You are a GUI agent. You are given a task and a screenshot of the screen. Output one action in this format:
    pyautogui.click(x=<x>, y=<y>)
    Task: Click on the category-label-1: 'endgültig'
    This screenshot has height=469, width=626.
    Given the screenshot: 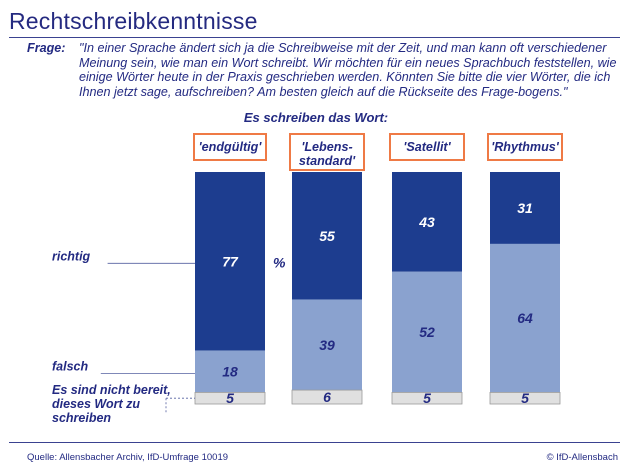 What is the action you would take?
    pyautogui.click(x=231, y=147)
    